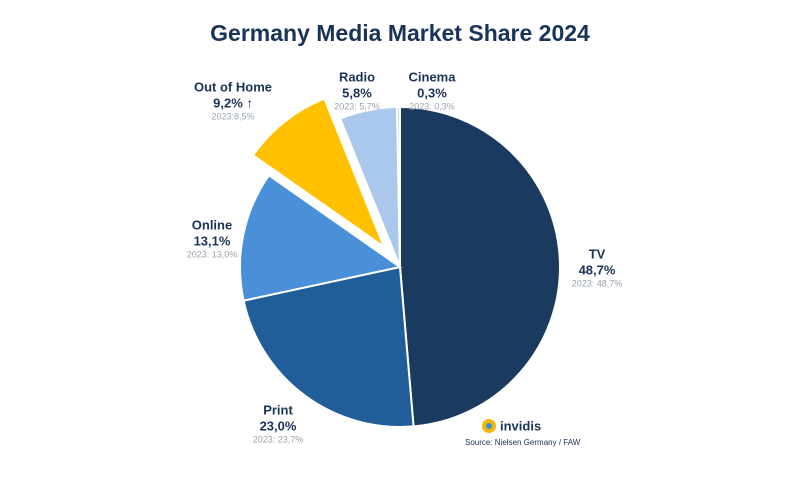 Image resolution: width=801 pixels, height=500 pixels. I want to click on slice-label: Online, so click(212, 224).